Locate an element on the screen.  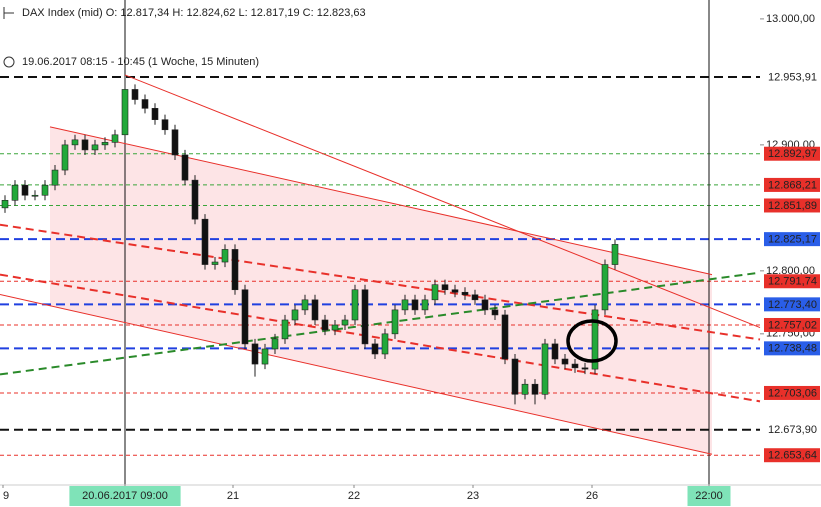
level-label: 12.703,06 is located at coordinates (792, 393).